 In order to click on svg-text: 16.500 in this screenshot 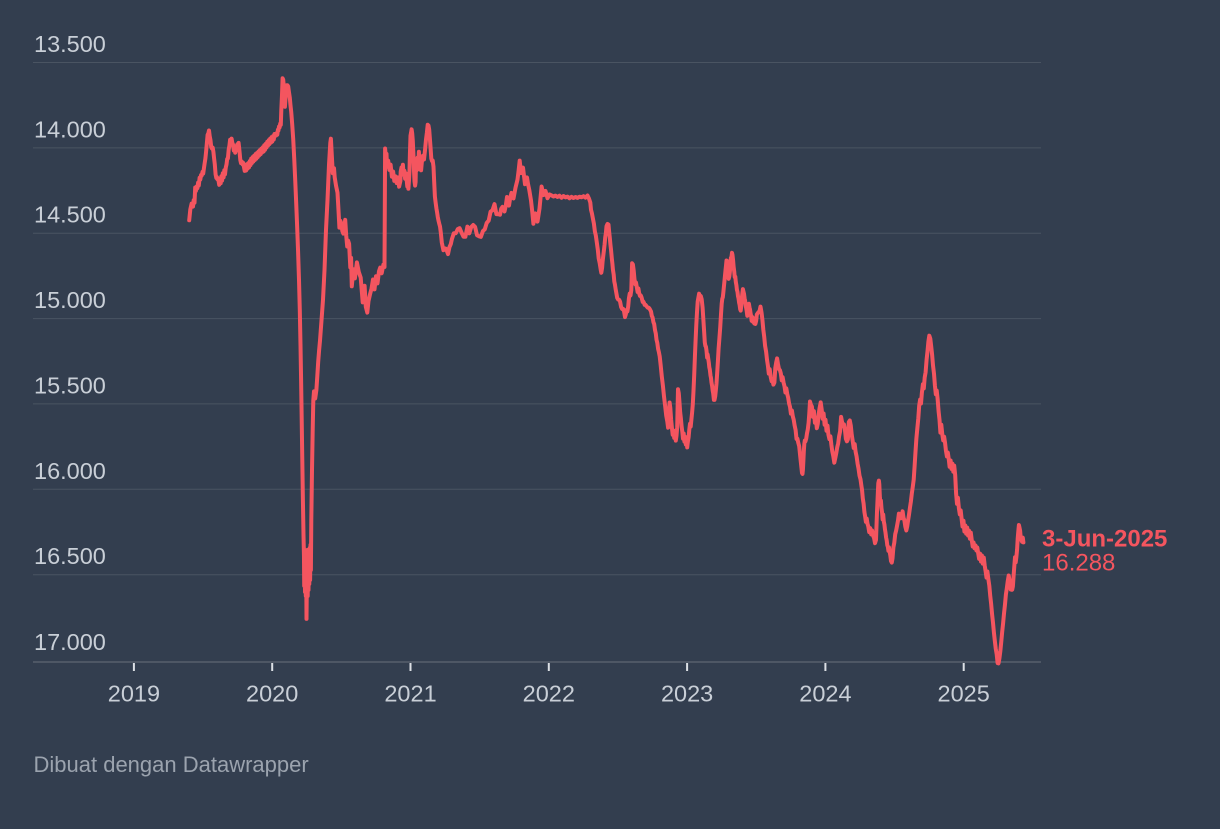, I will do `click(70, 556)`.